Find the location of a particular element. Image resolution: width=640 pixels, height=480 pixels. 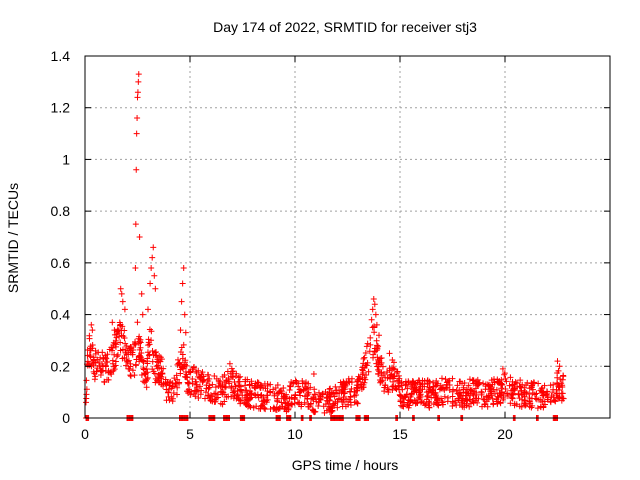

y-tick-label: 1 is located at coordinates (66, 159).